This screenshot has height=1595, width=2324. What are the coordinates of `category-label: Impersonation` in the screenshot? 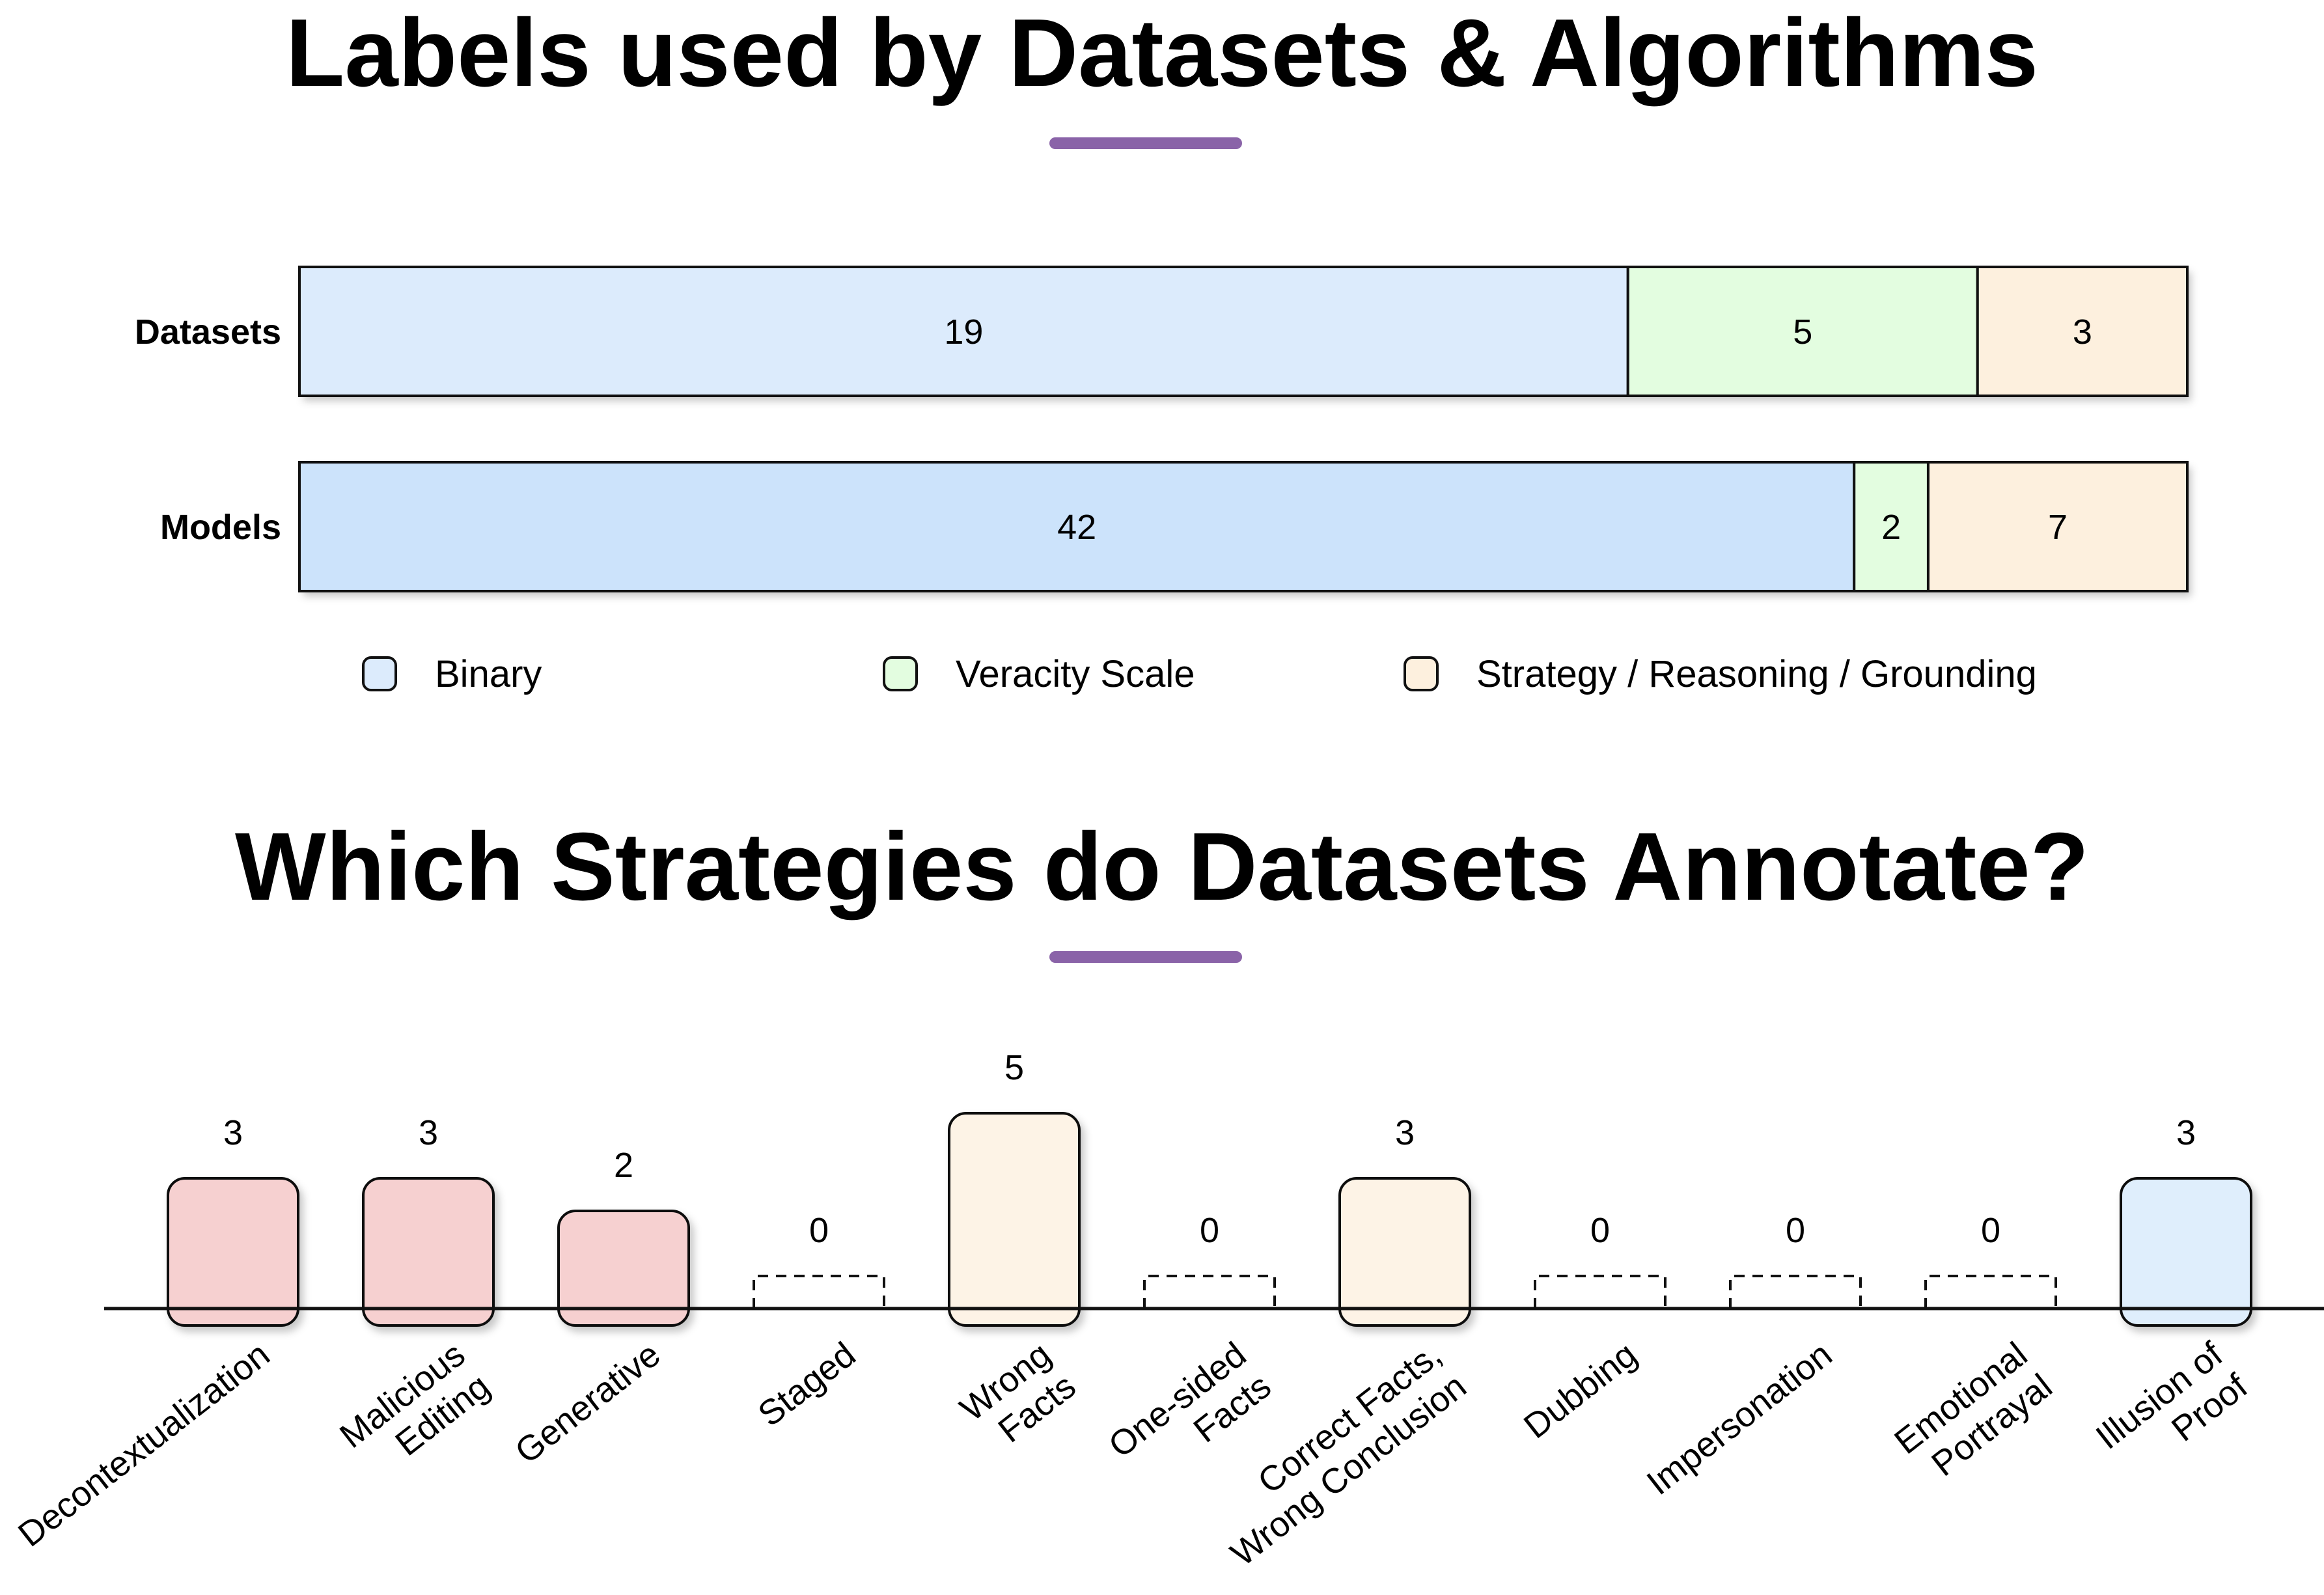 It's located at (1740, 1419).